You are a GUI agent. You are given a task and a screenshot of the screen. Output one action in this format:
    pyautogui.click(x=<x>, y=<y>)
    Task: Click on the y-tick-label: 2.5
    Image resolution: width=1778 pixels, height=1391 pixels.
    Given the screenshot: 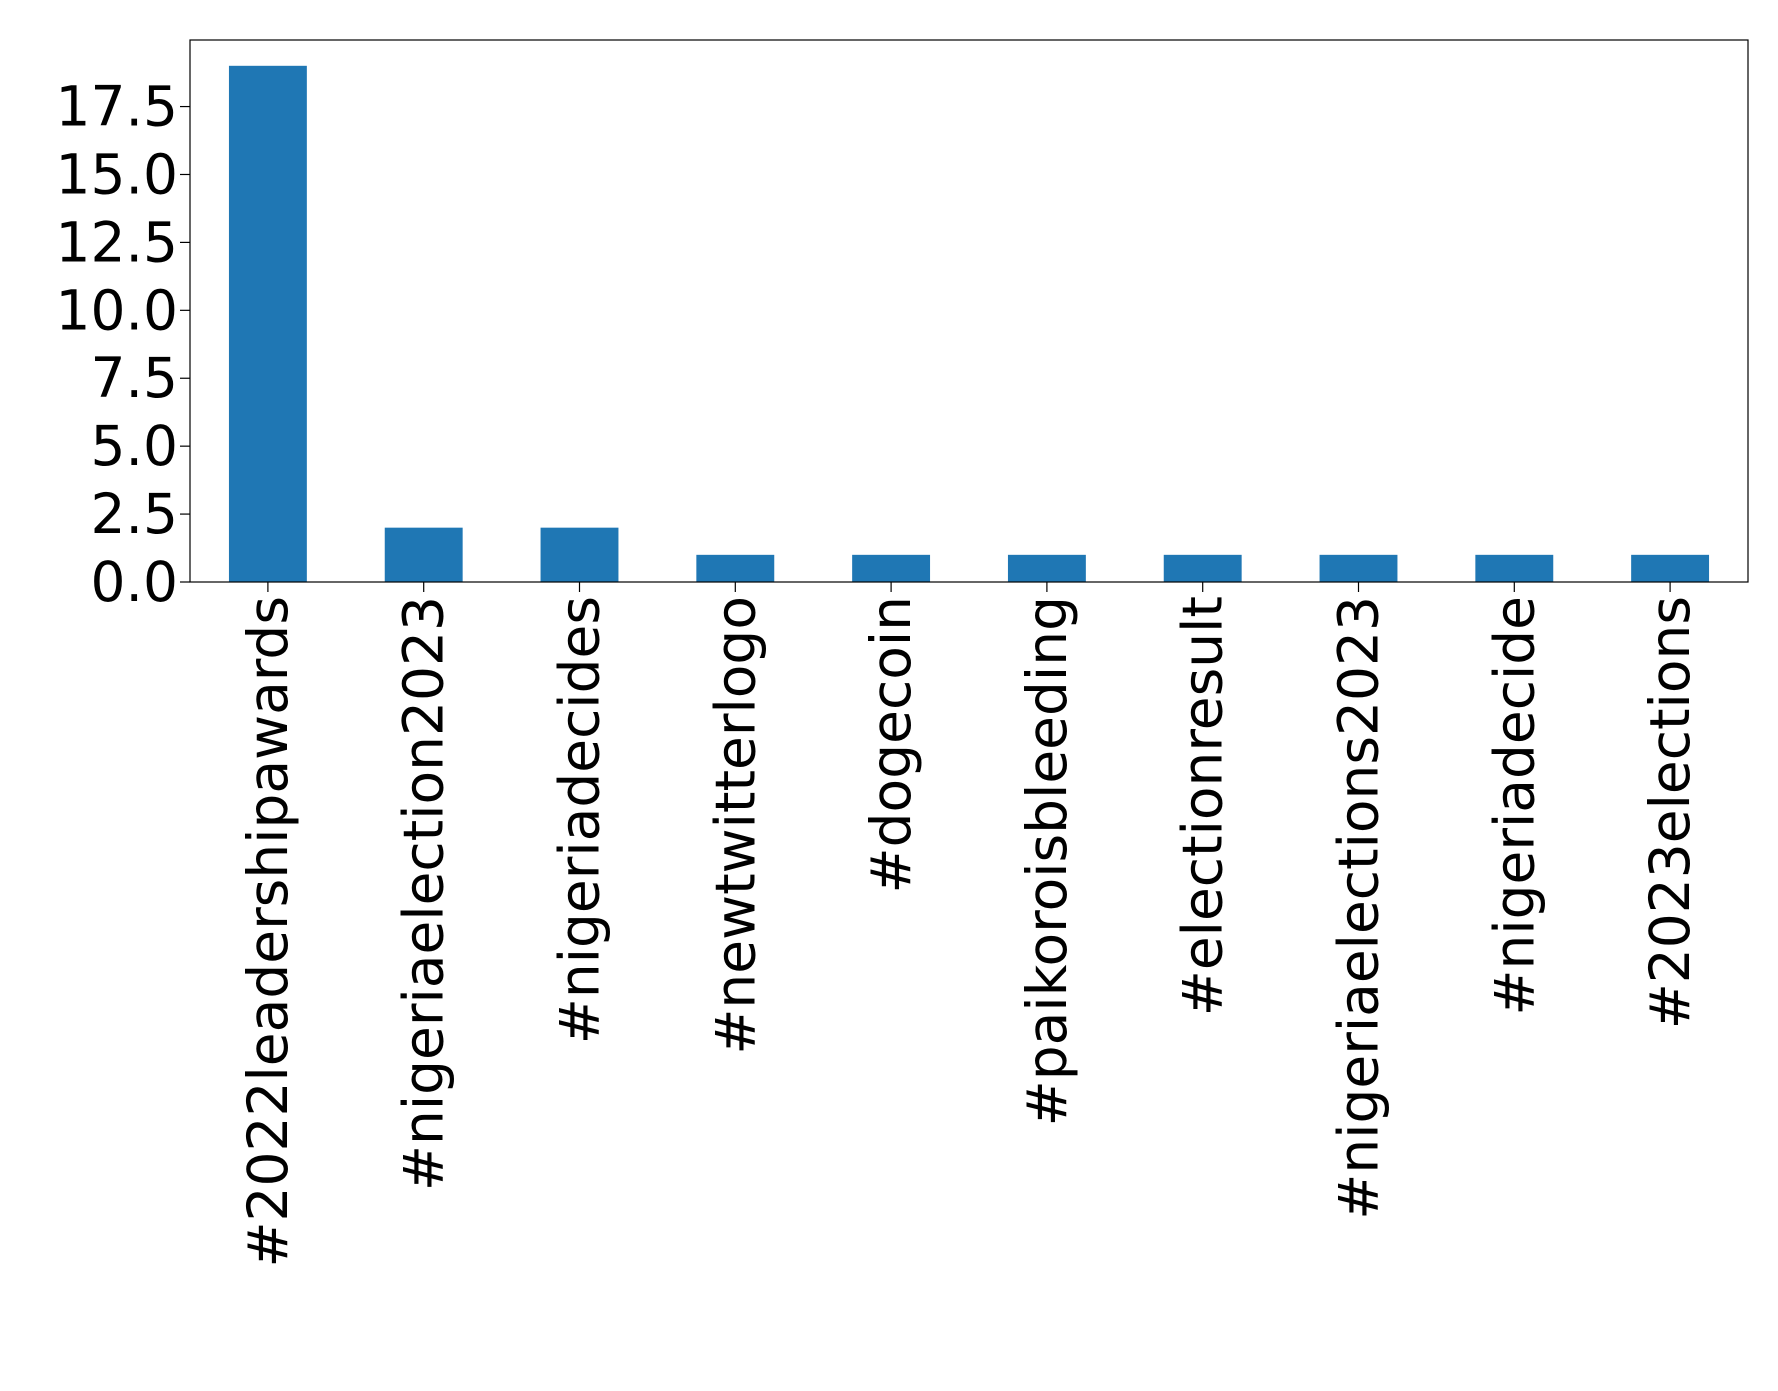 What is the action you would take?
    pyautogui.click(x=134, y=514)
    